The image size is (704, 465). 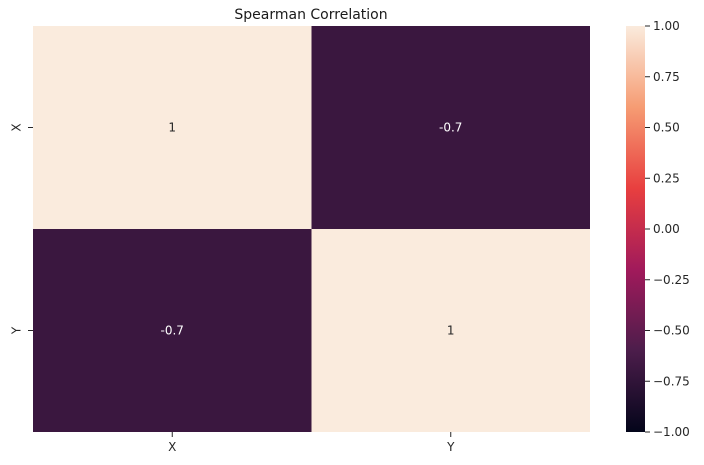 I want to click on colorbar-tick-label: 0.75, so click(x=666, y=77).